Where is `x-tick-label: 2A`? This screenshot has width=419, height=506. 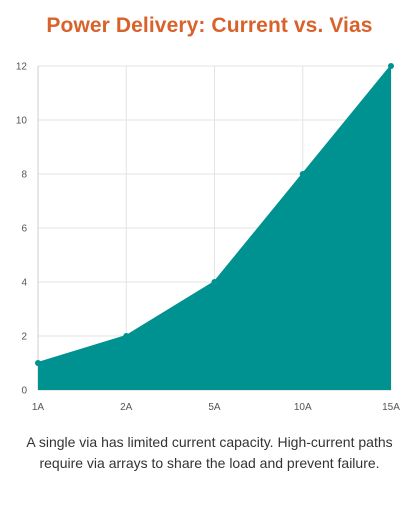 x-tick-label: 2A is located at coordinates (126, 407).